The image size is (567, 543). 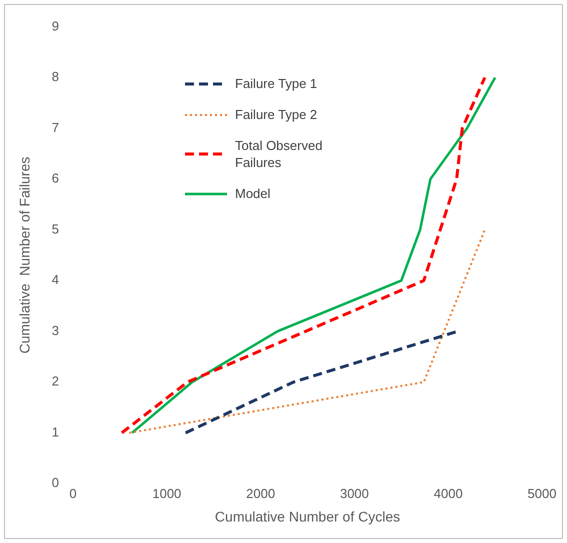 What do you see at coordinates (56, 482) in the screenshot?
I see `y-tick-label: 0` at bounding box center [56, 482].